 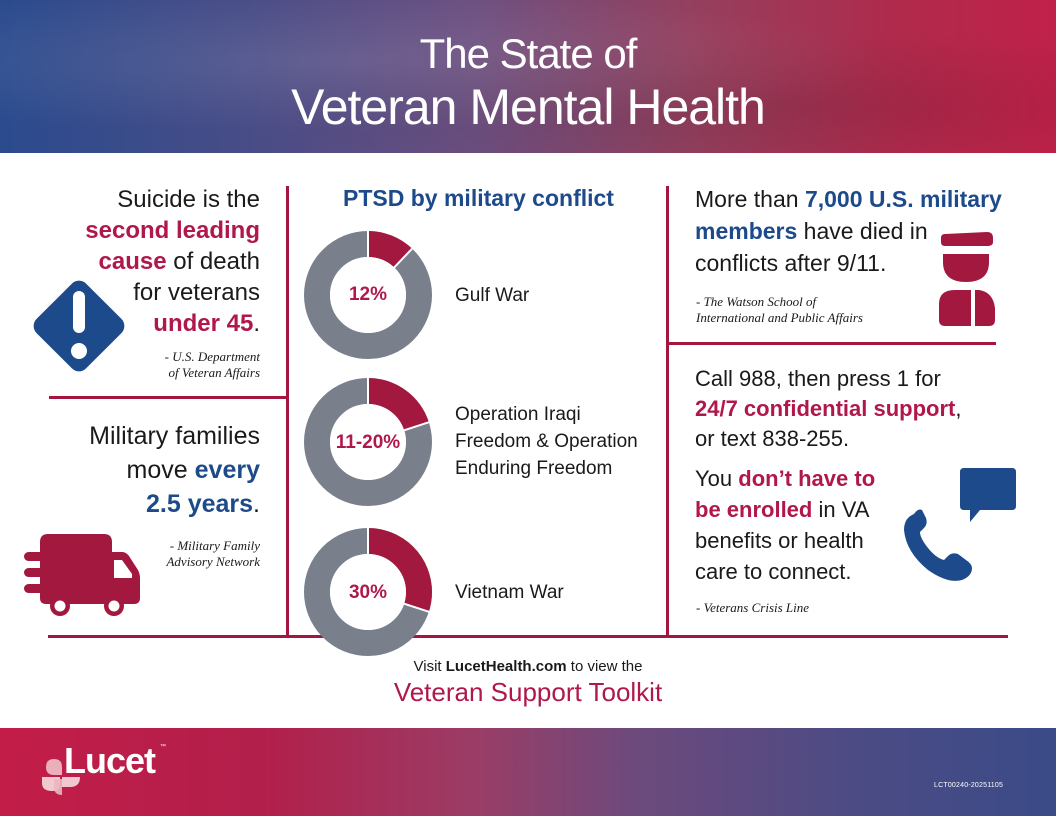 What do you see at coordinates (818, 378) in the screenshot?
I see `stat-text-line: Call 988, then press 1 for` at bounding box center [818, 378].